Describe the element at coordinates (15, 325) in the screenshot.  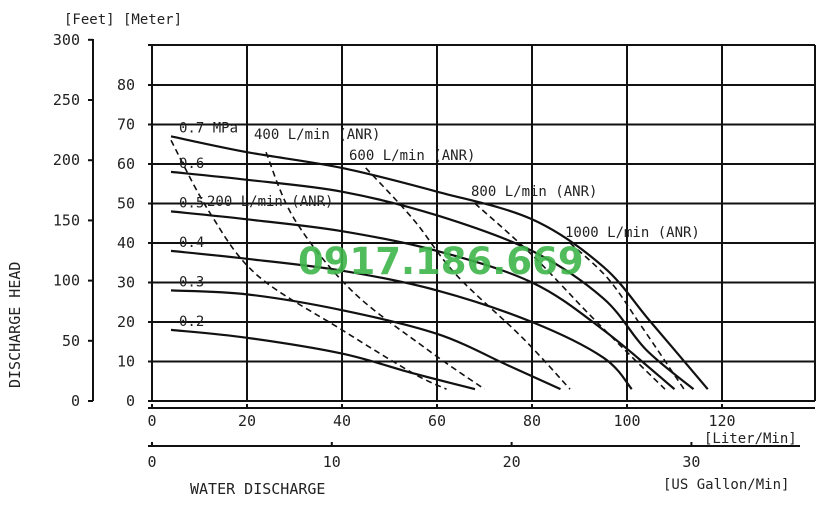
I see `y-axis-label: DISCHARGE HEAD` at that location.